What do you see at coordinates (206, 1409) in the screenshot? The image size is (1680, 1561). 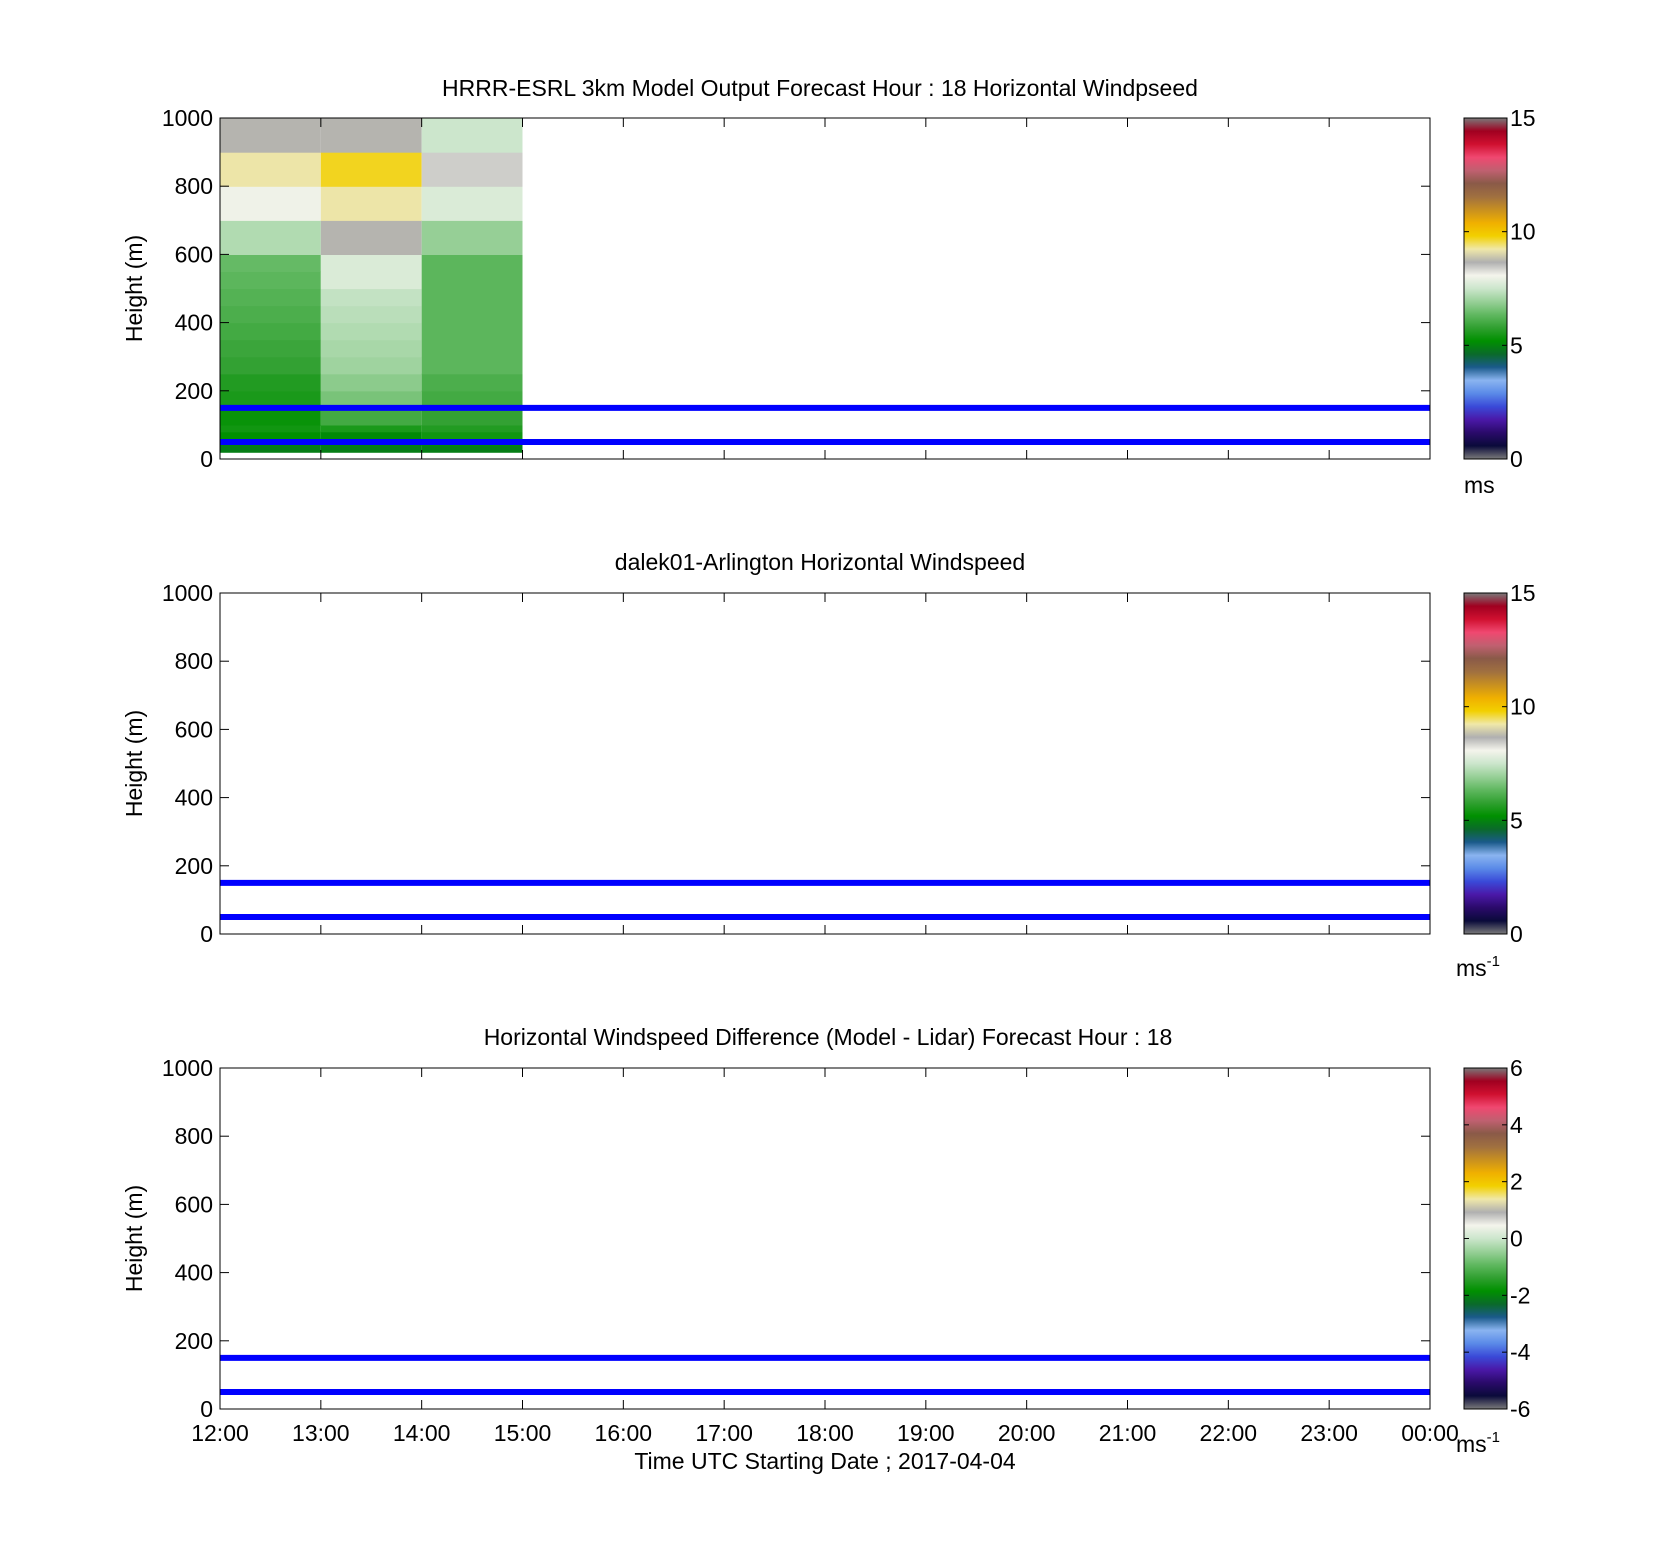 I see `y-tick-label: 0` at bounding box center [206, 1409].